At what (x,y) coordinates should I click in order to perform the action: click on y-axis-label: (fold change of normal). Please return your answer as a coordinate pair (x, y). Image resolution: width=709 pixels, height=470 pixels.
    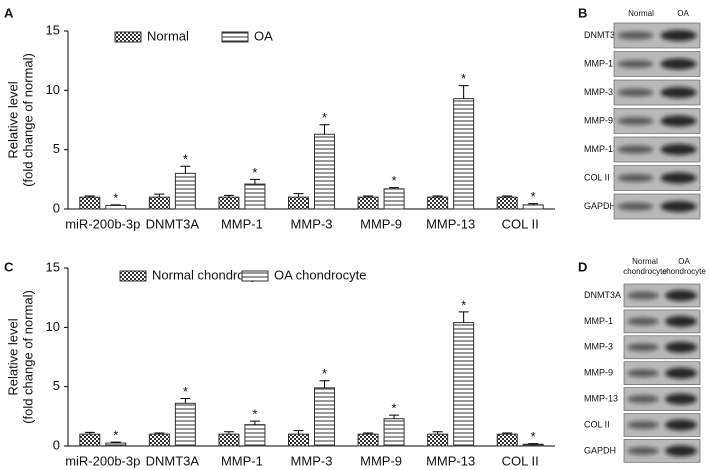
    Looking at the image, I should click on (27, 120).